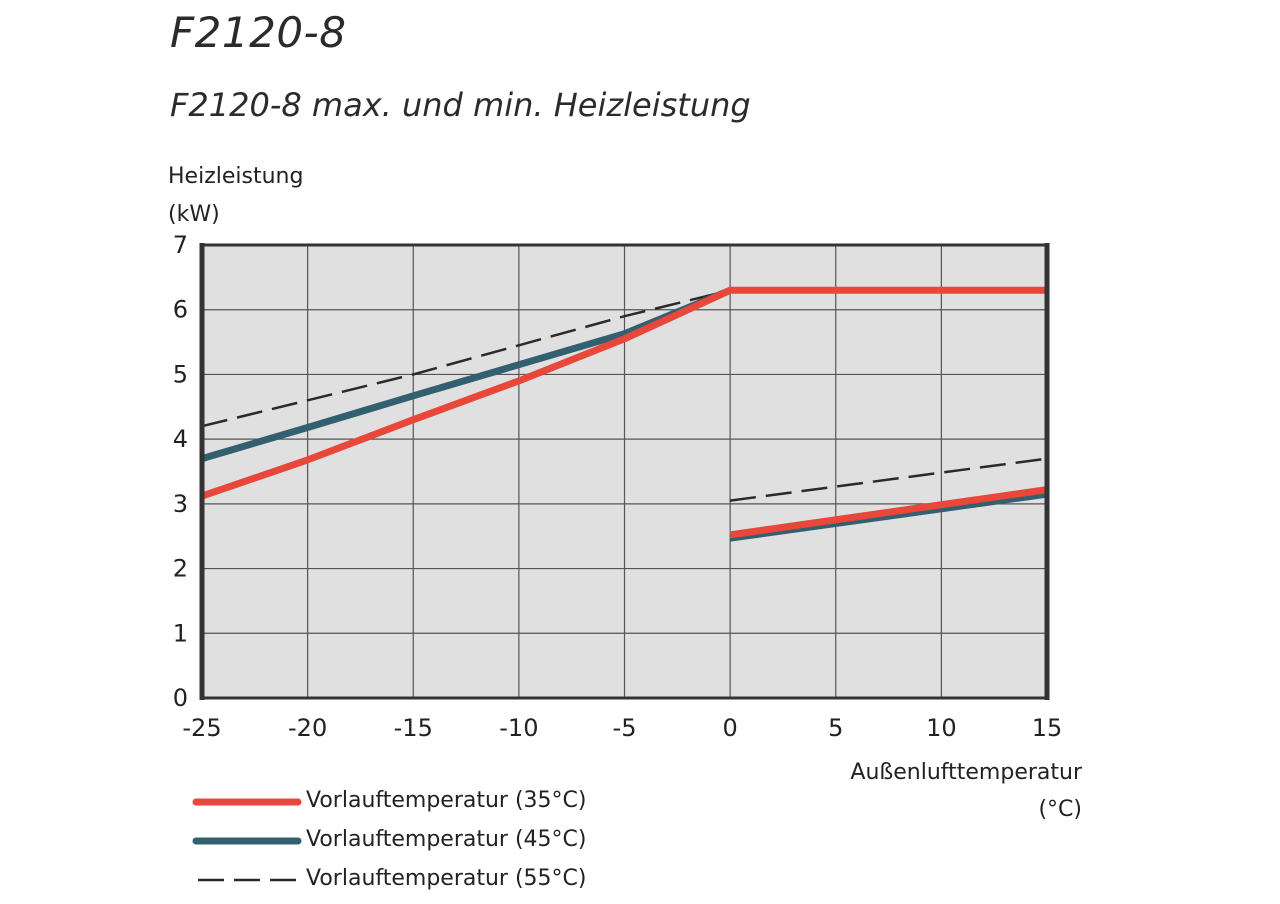 Image resolution: width=1280 pixels, height=904 pixels. Describe the element at coordinates (307, 728) in the screenshot. I see `x-tick-label: -20` at that location.